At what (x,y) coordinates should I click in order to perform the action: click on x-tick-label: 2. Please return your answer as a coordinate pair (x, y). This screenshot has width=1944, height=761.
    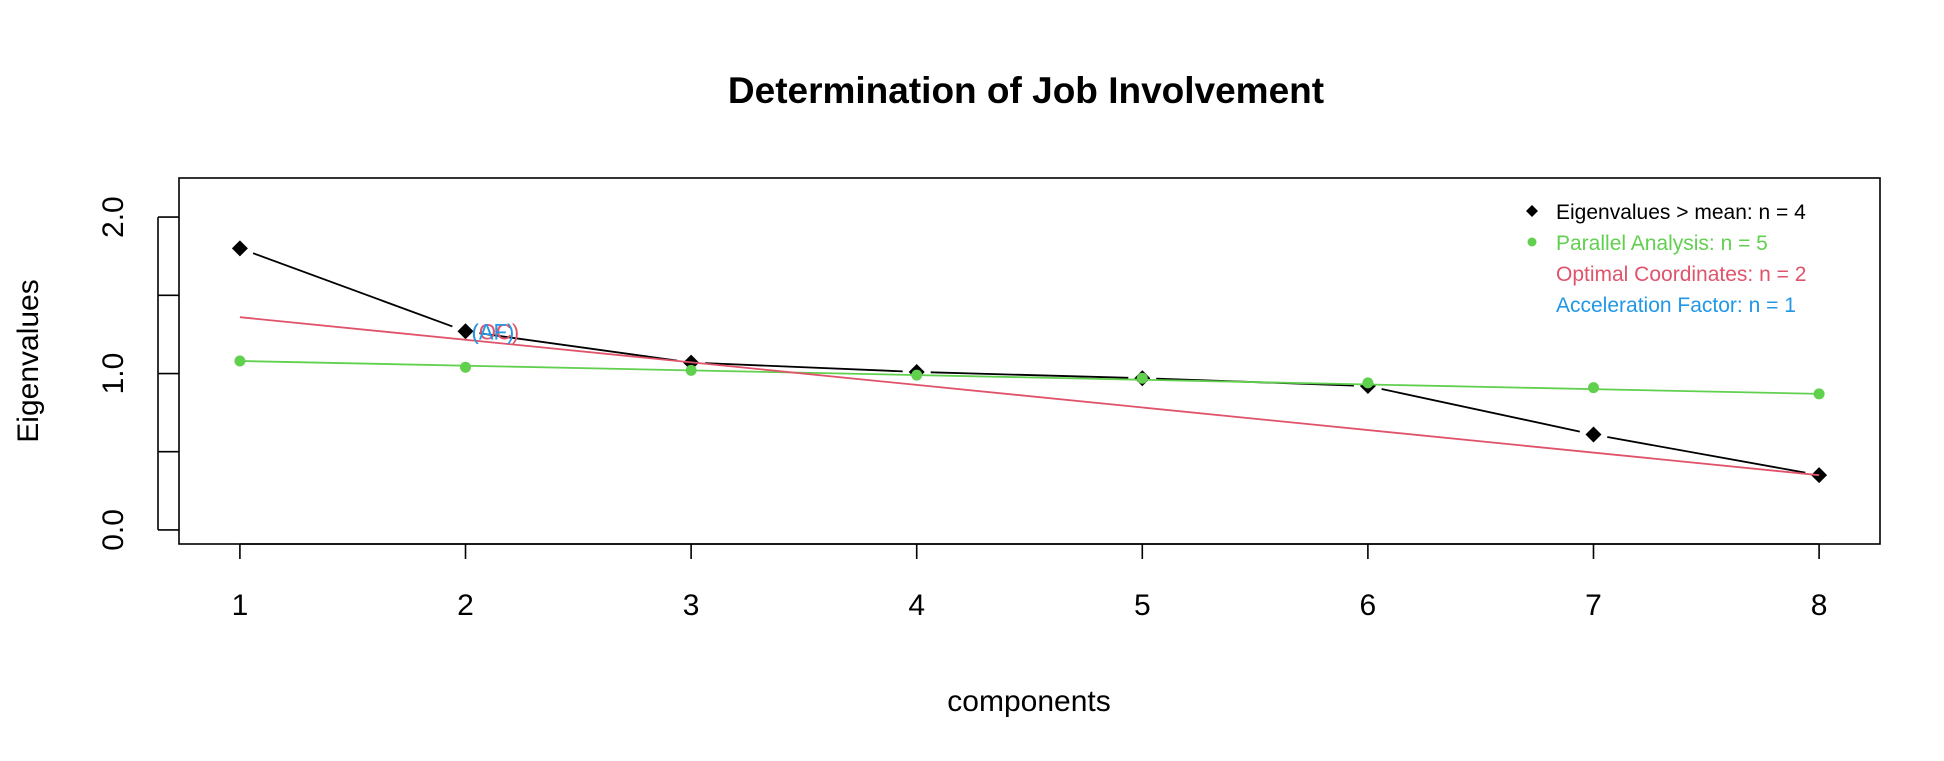
    Looking at the image, I should click on (465, 605).